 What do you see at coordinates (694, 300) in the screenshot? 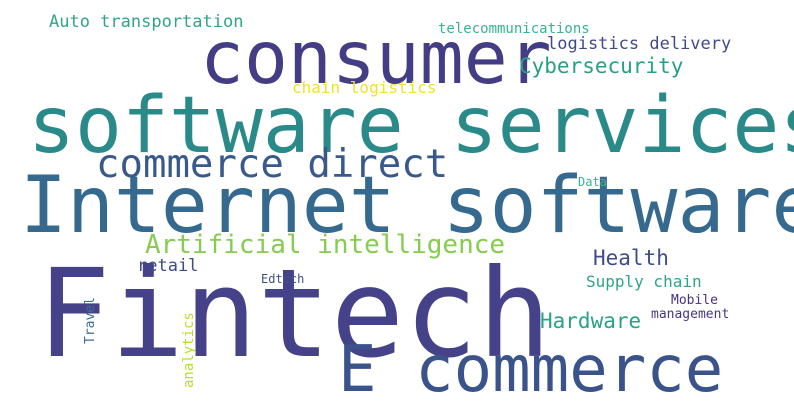
I see `word-mobile: Mobile` at bounding box center [694, 300].